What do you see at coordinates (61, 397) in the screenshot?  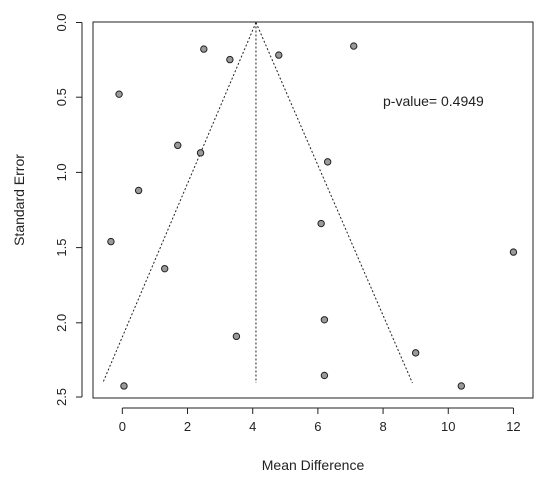 I see `y-tick-label: 2.5` at bounding box center [61, 397].